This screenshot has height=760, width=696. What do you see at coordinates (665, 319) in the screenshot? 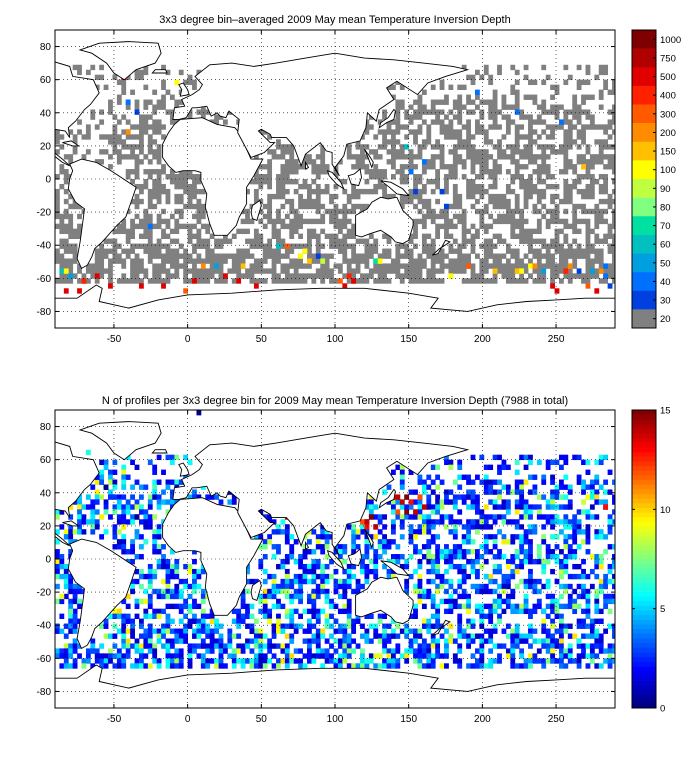
I see `colorbar-tick-label: 20` at bounding box center [665, 319].